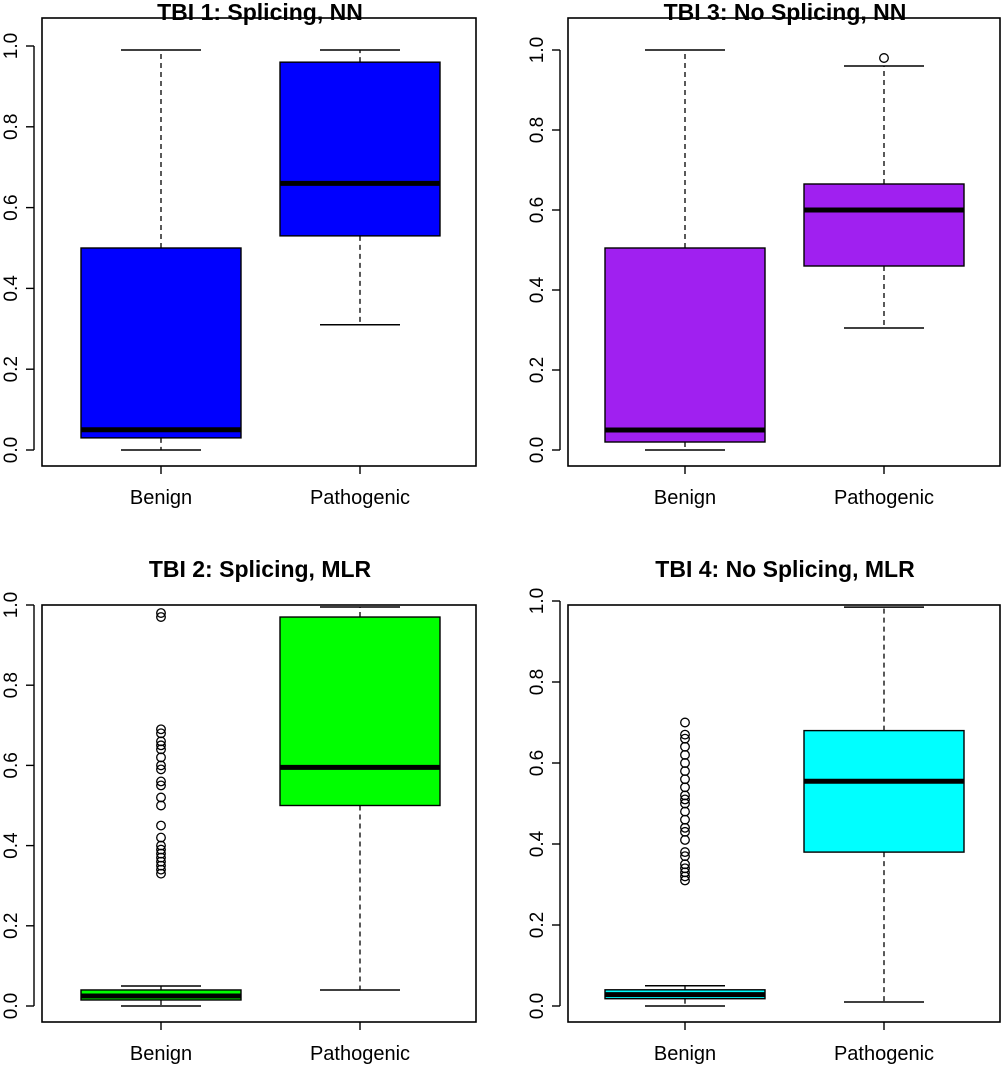 The image size is (1001, 1073). Describe the element at coordinates (785, 569) in the screenshot. I see `chart-title: TBI 4: No Splicing, MLR` at that location.